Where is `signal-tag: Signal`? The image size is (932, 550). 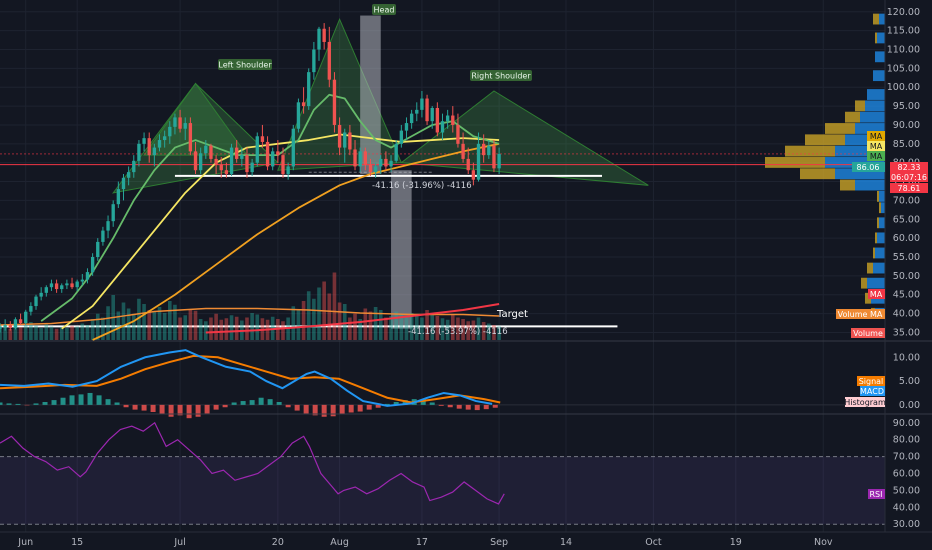
signal-tag: Signal is located at coordinates (871, 381).